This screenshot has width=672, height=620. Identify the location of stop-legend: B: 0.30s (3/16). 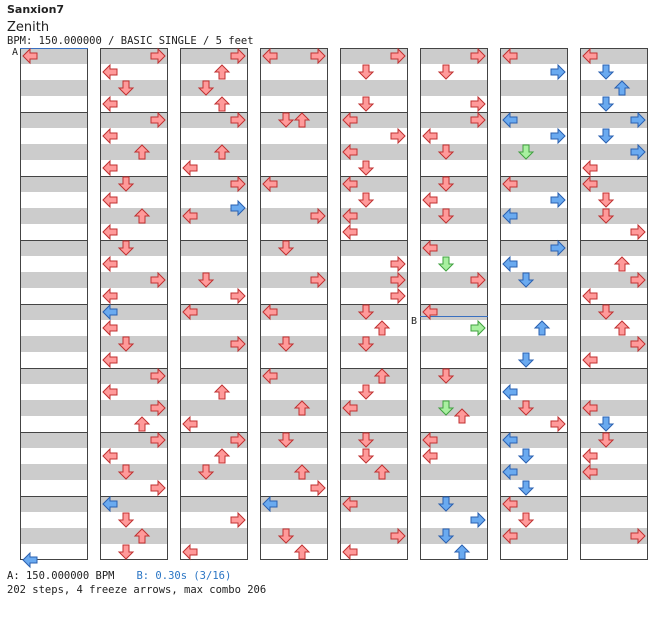
(184, 576).